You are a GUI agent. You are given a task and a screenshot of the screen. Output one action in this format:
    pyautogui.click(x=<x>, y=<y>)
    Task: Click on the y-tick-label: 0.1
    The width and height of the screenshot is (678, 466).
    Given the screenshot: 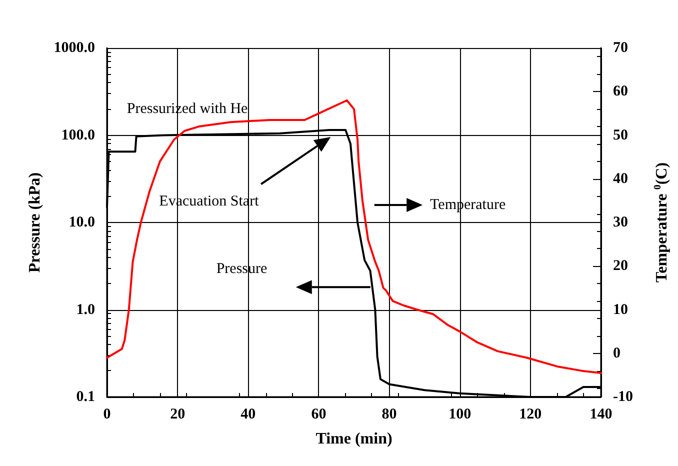 What is the action you would take?
    pyautogui.click(x=85, y=397)
    